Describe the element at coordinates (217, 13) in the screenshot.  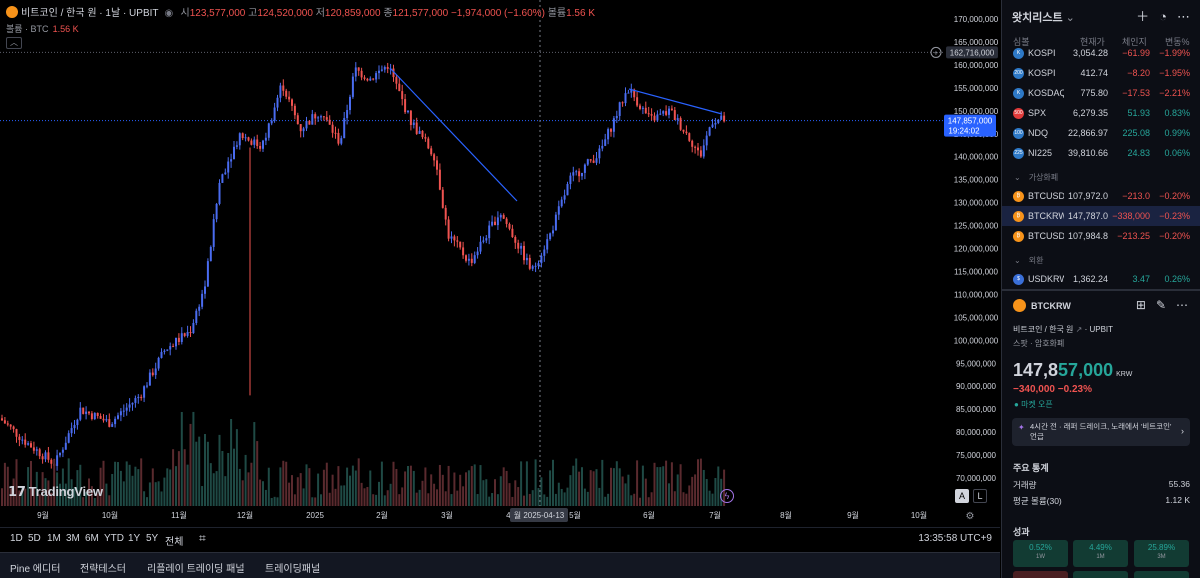
I see `legend-open: 123,577,000` at that location.